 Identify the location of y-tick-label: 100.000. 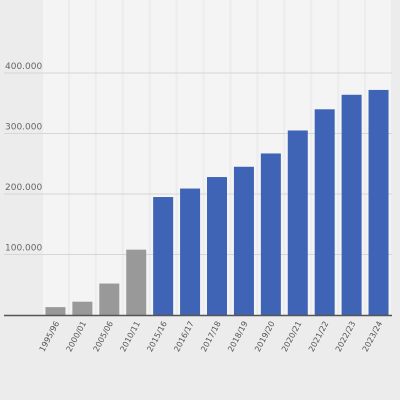
(23, 249).